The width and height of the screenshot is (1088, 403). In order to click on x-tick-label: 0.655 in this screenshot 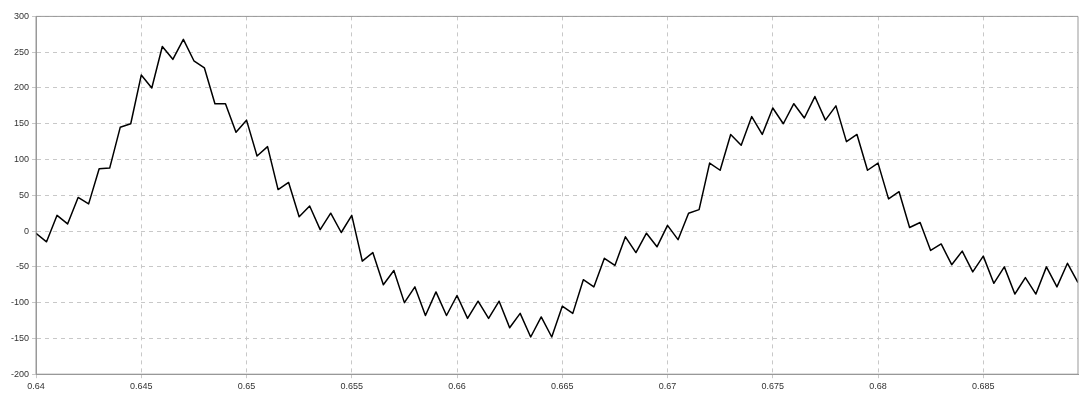, I will do `click(352, 386)`.